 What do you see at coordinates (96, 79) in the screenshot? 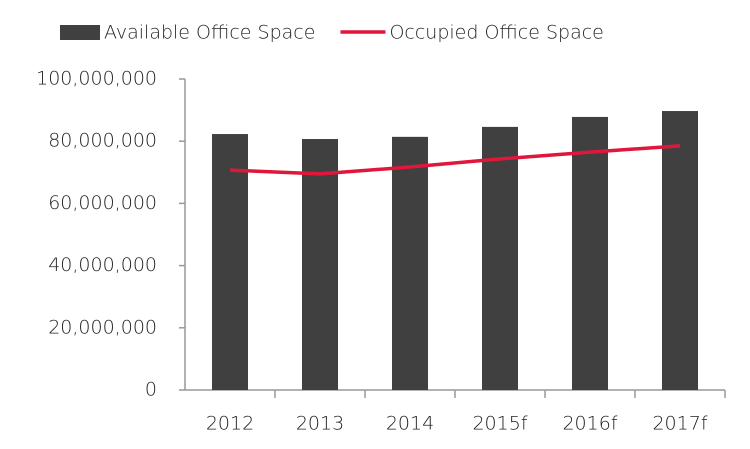
I see `y-tick-label: 100,000,000` at bounding box center [96, 79].